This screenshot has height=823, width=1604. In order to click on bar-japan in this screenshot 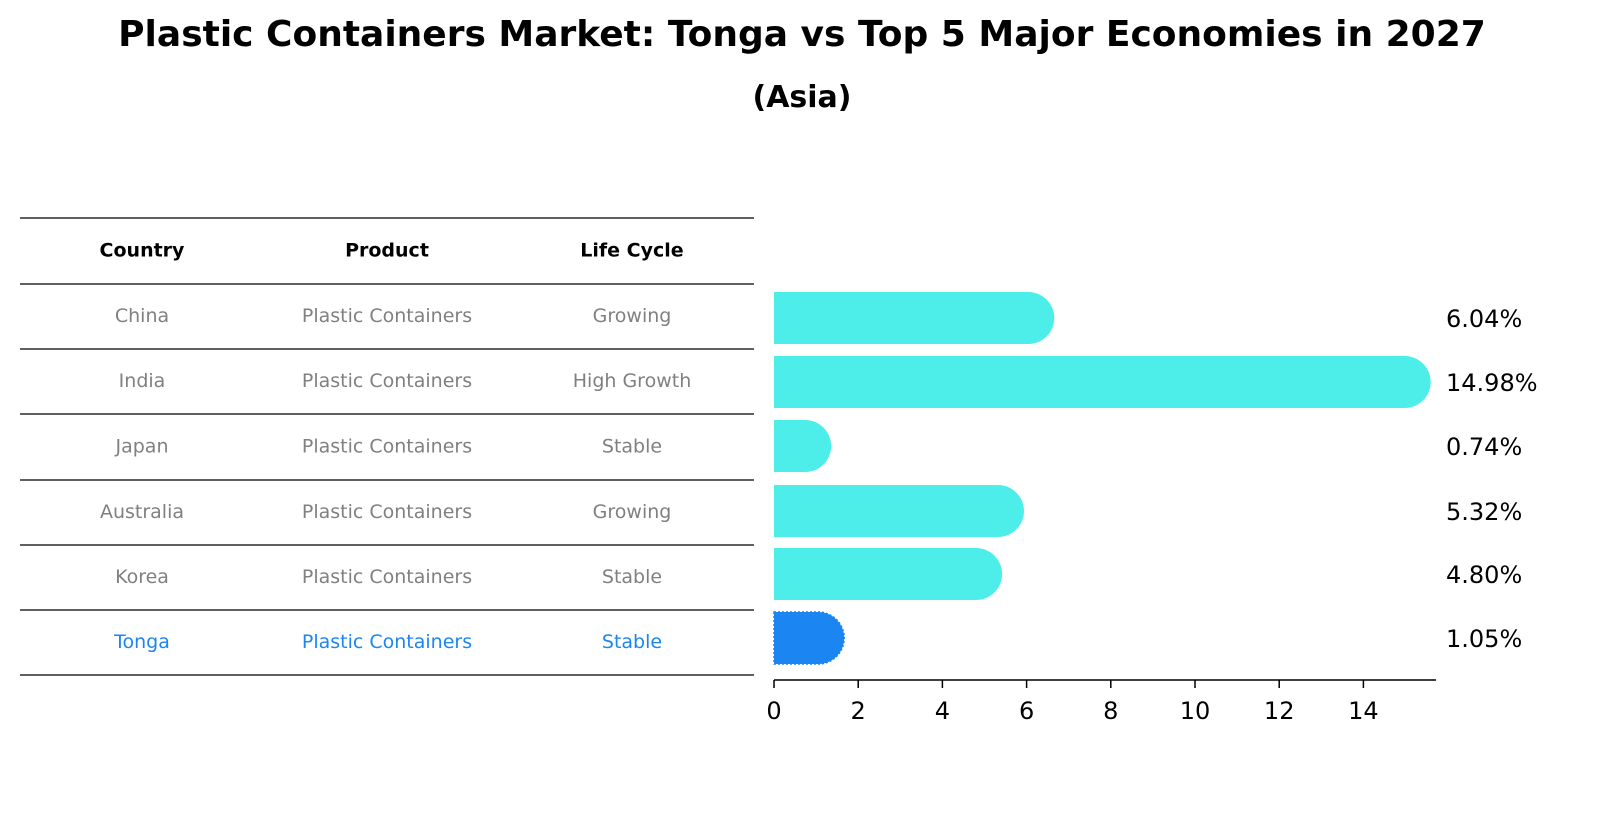, I will do `click(803, 446)`.